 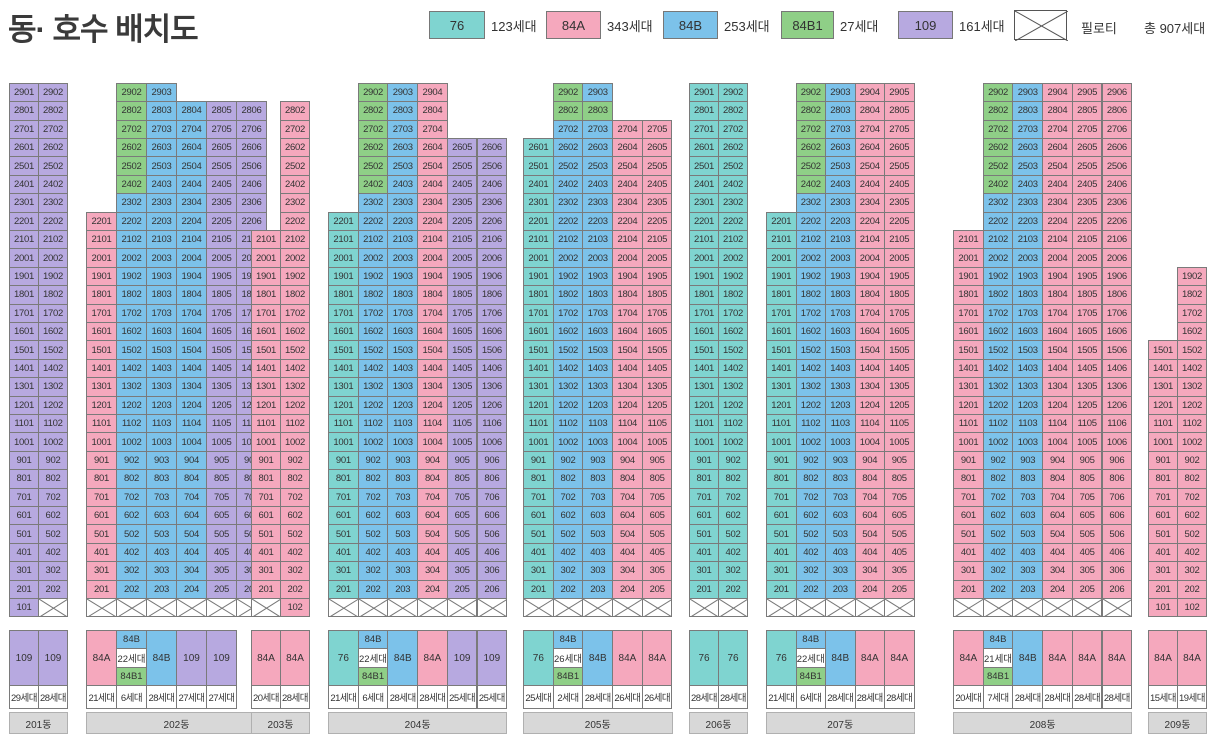 I want to click on unit-cell: 1702, so click(x=295, y=313).